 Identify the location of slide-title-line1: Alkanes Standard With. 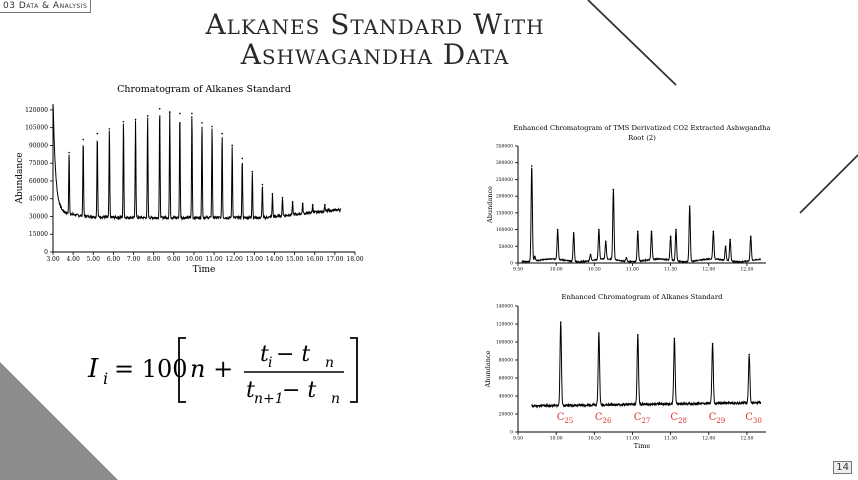
(375, 24).